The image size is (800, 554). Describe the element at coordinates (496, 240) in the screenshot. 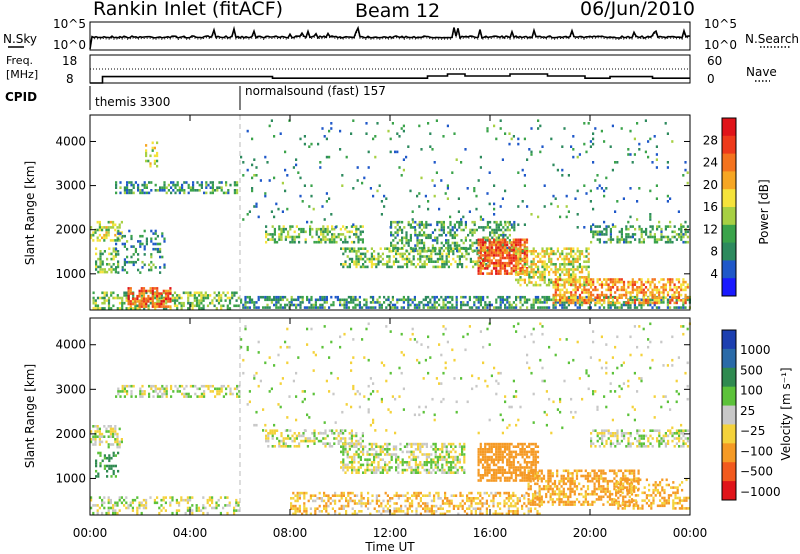

I see `power-cell-1986` at that location.